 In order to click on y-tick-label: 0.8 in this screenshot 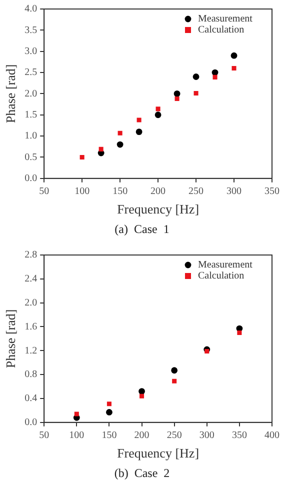, I will do `click(31, 374)`.